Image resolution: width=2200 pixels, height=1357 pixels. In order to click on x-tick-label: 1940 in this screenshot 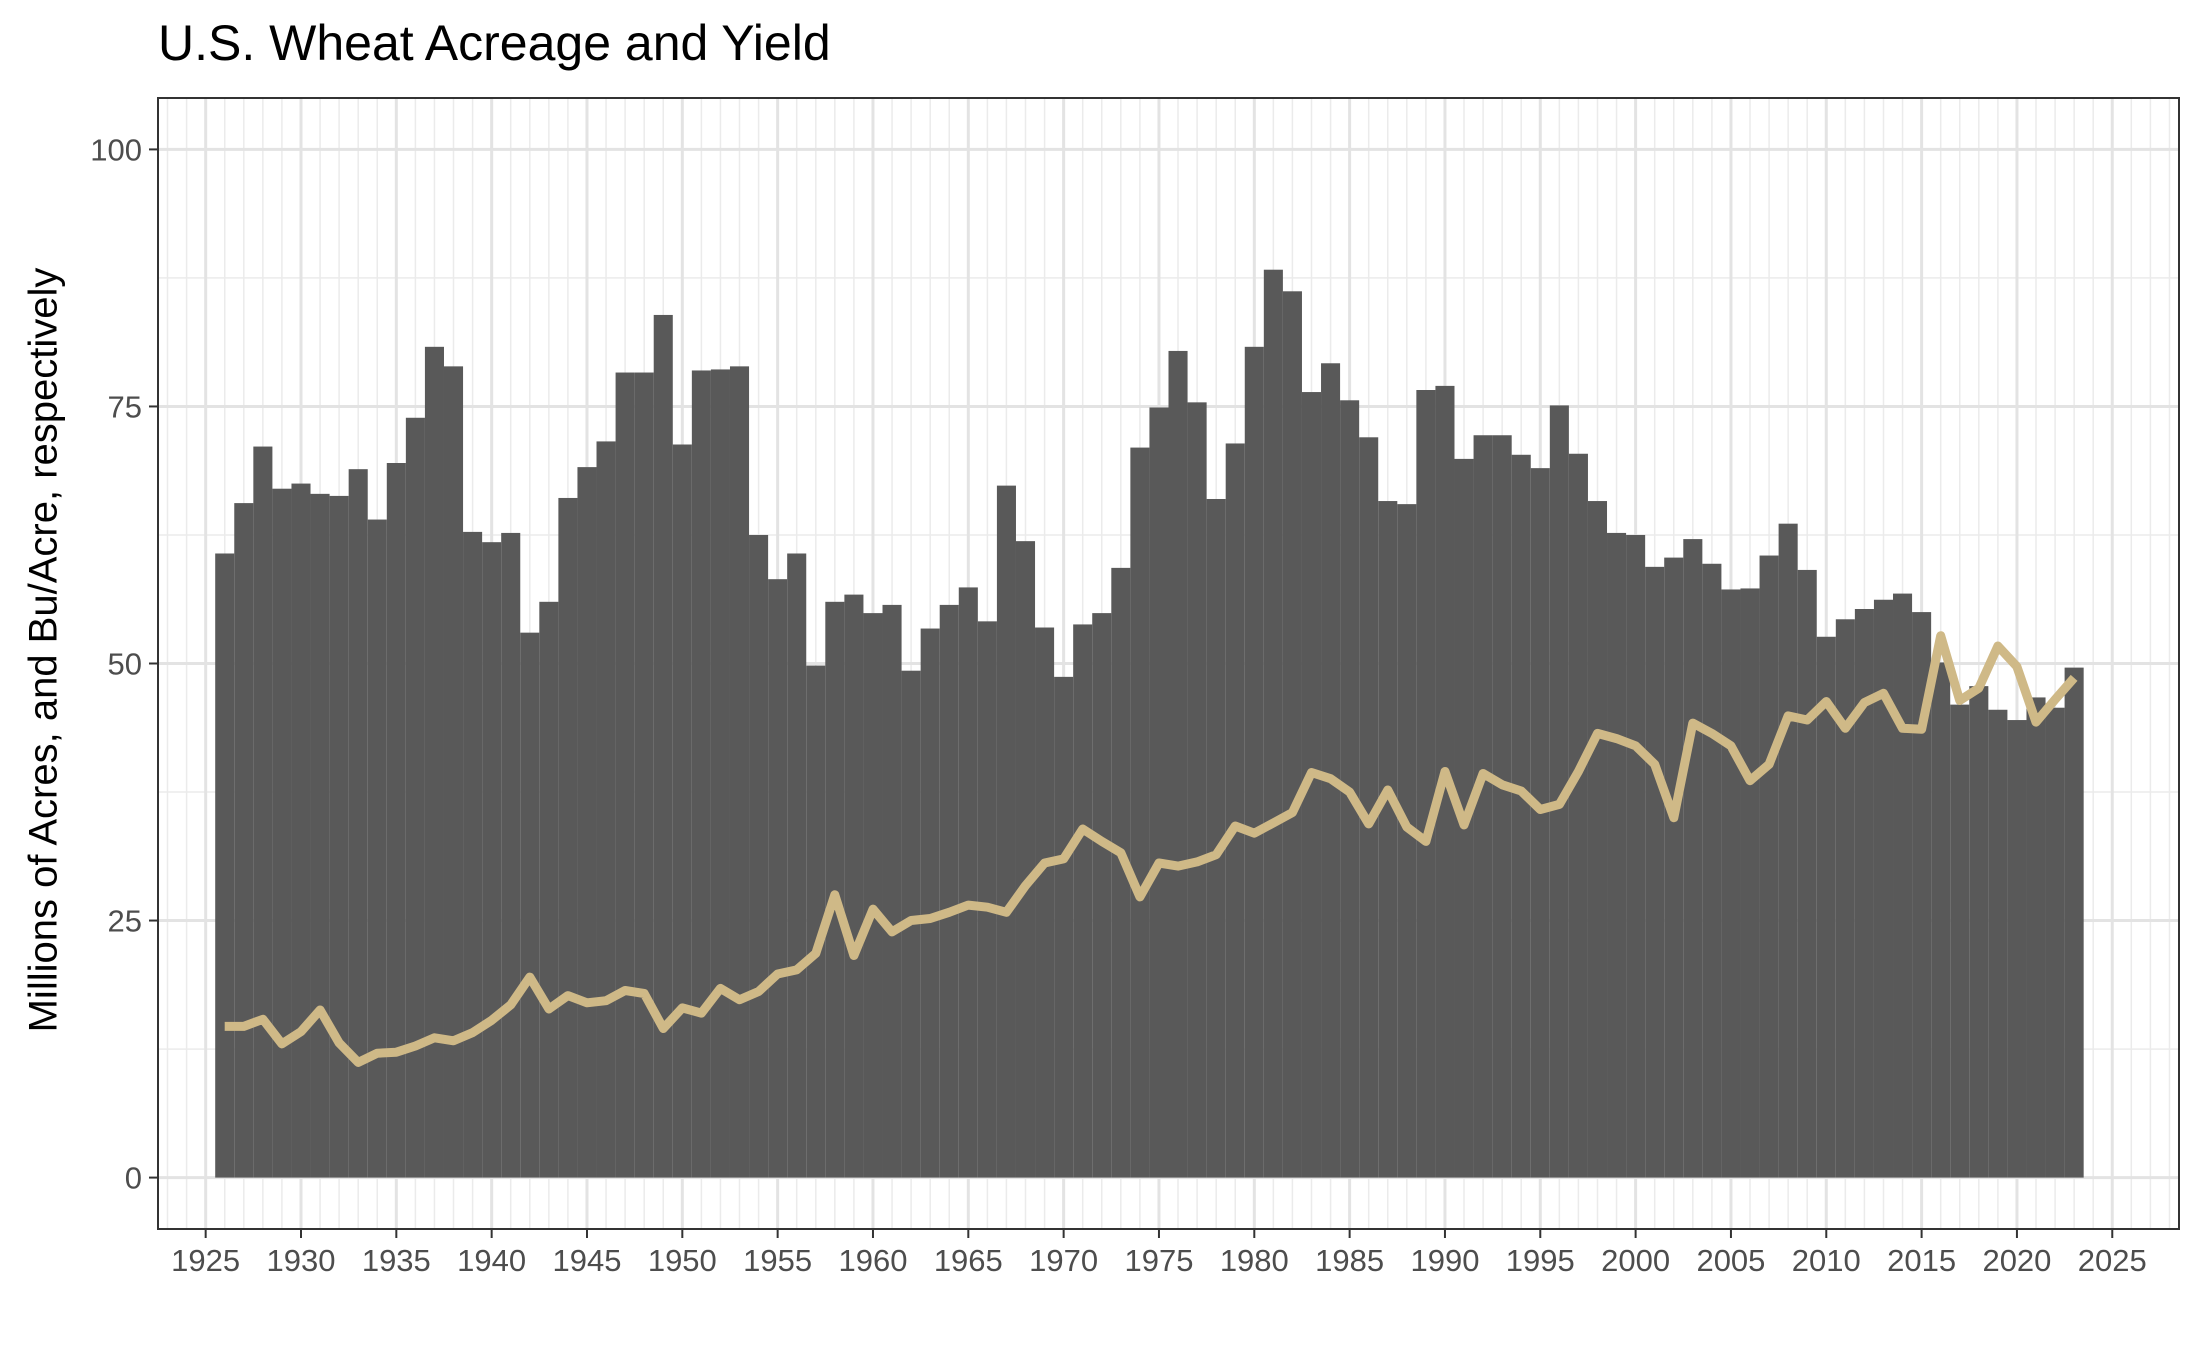, I will do `click(491, 1260)`.